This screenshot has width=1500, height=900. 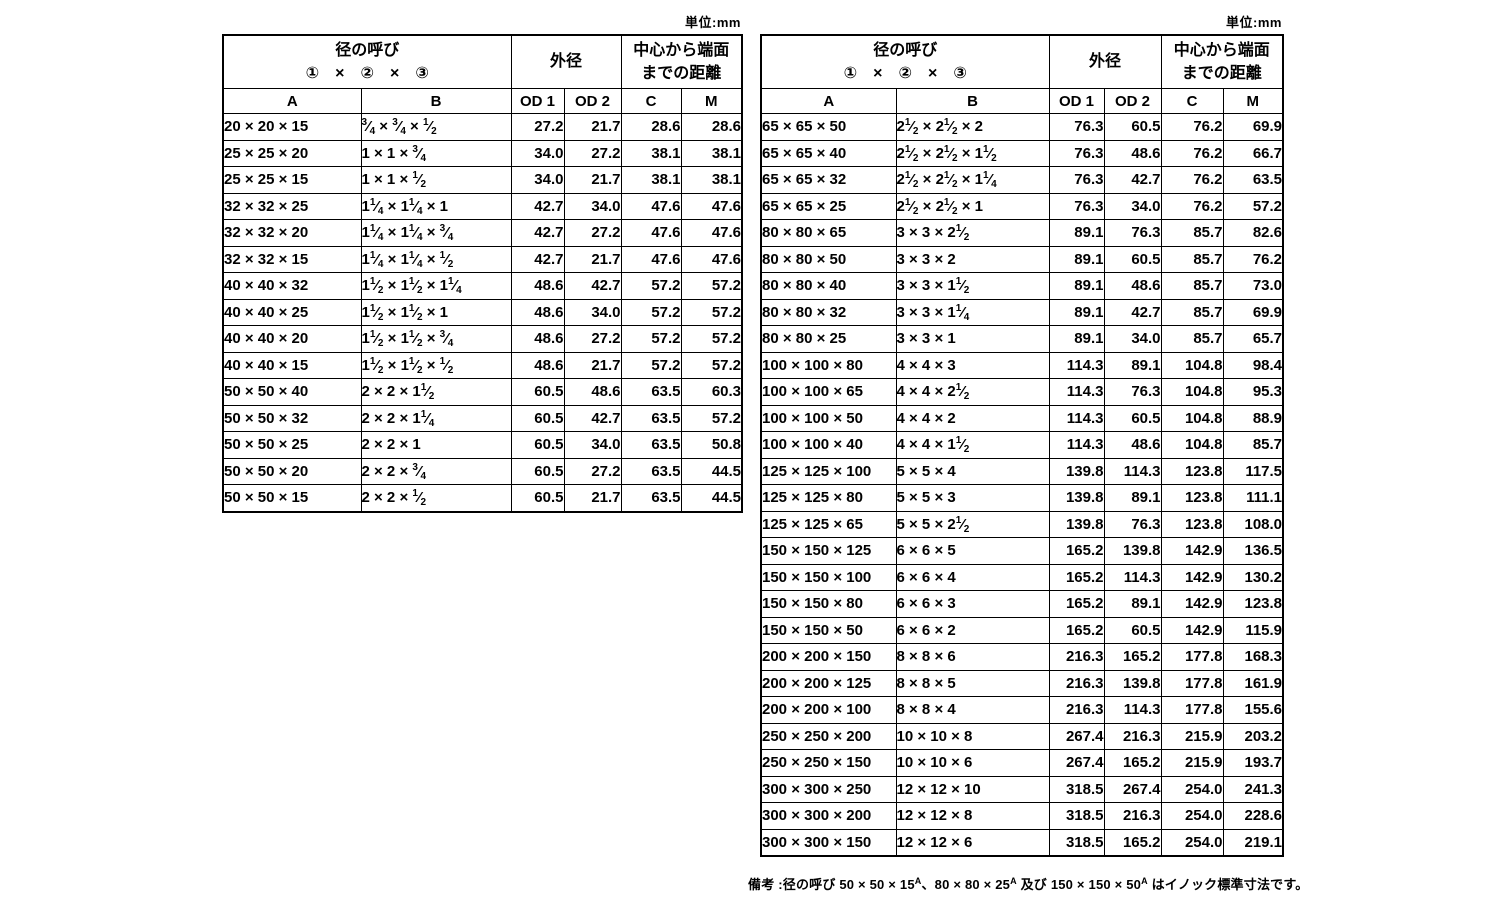 What do you see at coordinates (1253, 816) in the screenshot?
I see `cell-m: 228.6` at bounding box center [1253, 816].